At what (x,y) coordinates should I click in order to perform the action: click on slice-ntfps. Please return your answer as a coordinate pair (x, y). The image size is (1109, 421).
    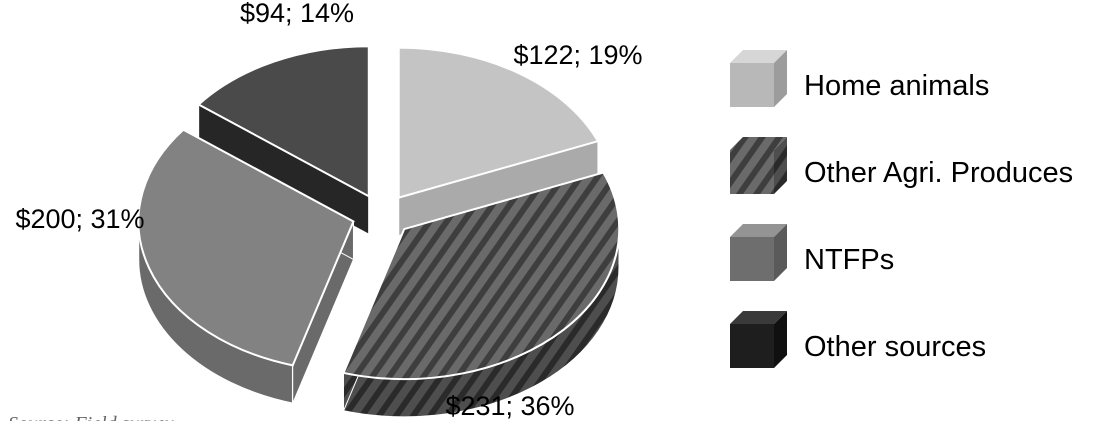
    Looking at the image, I should click on (246, 266).